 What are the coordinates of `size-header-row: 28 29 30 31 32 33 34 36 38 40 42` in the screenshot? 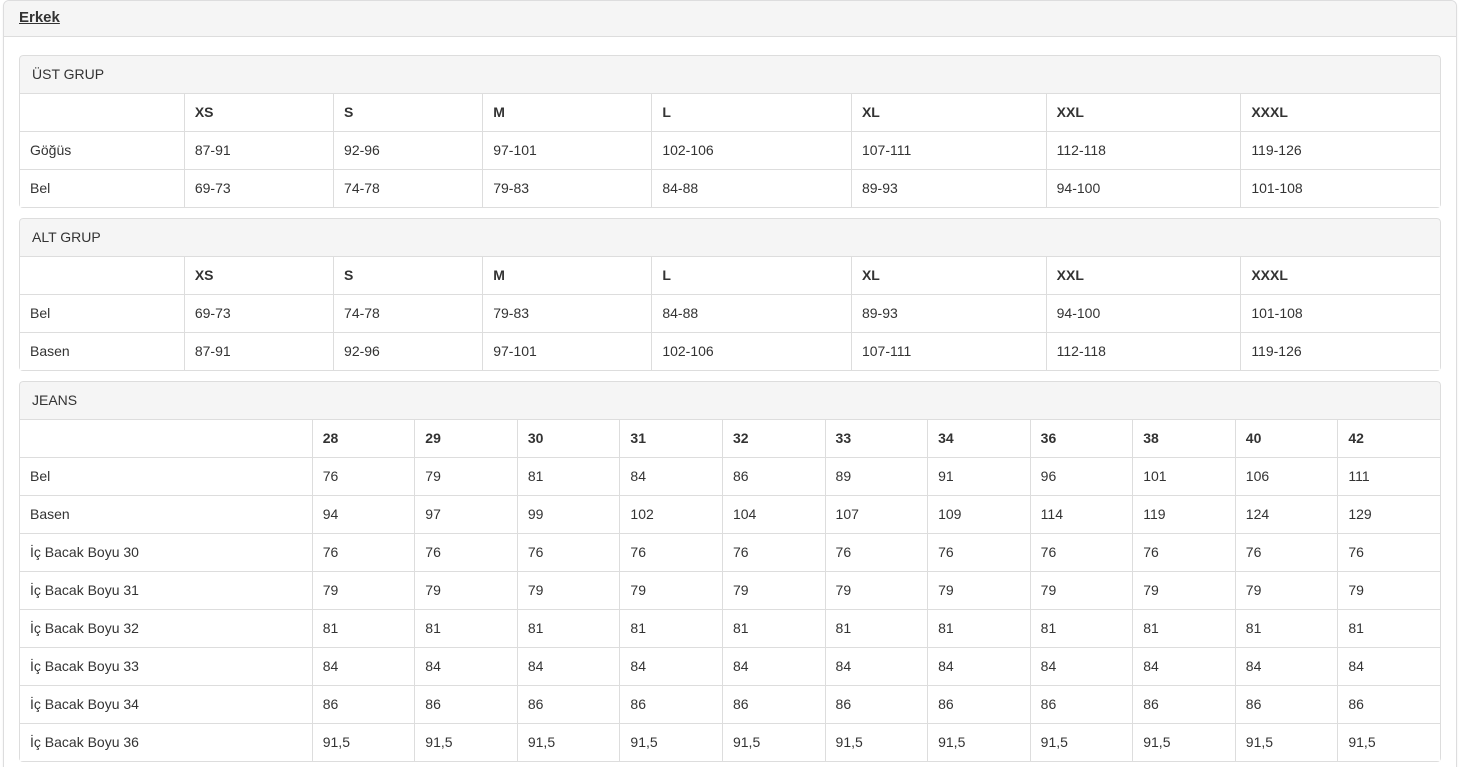 It's located at (730, 438).